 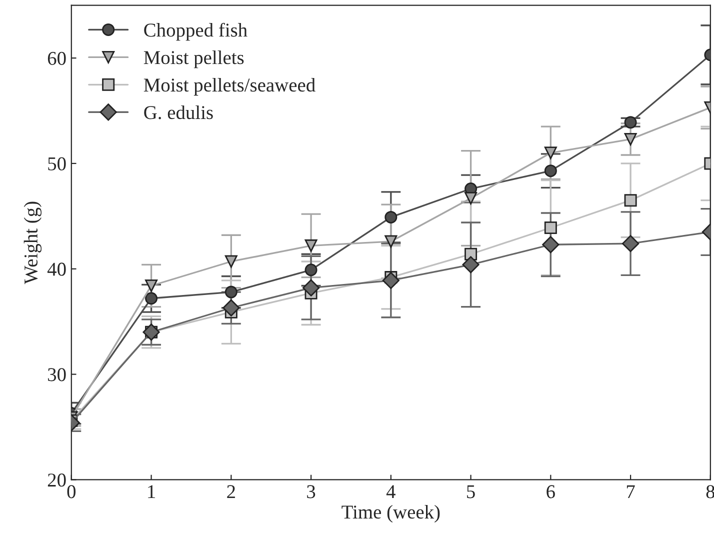 What do you see at coordinates (151, 491) in the screenshot?
I see `x-tick-label: 1` at bounding box center [151, 491].